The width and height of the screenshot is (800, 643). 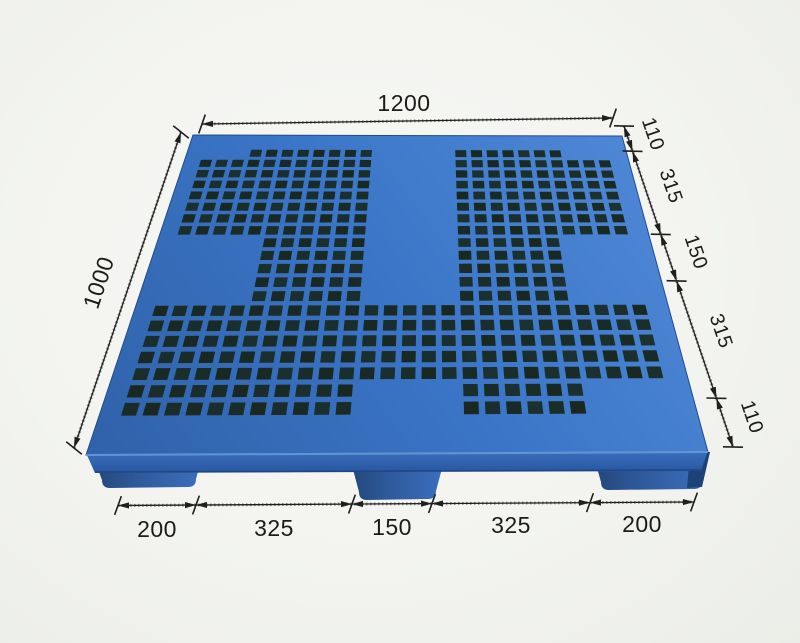 I want to click on dim-bottom-label-3: 325, so click(x=511, y=525).